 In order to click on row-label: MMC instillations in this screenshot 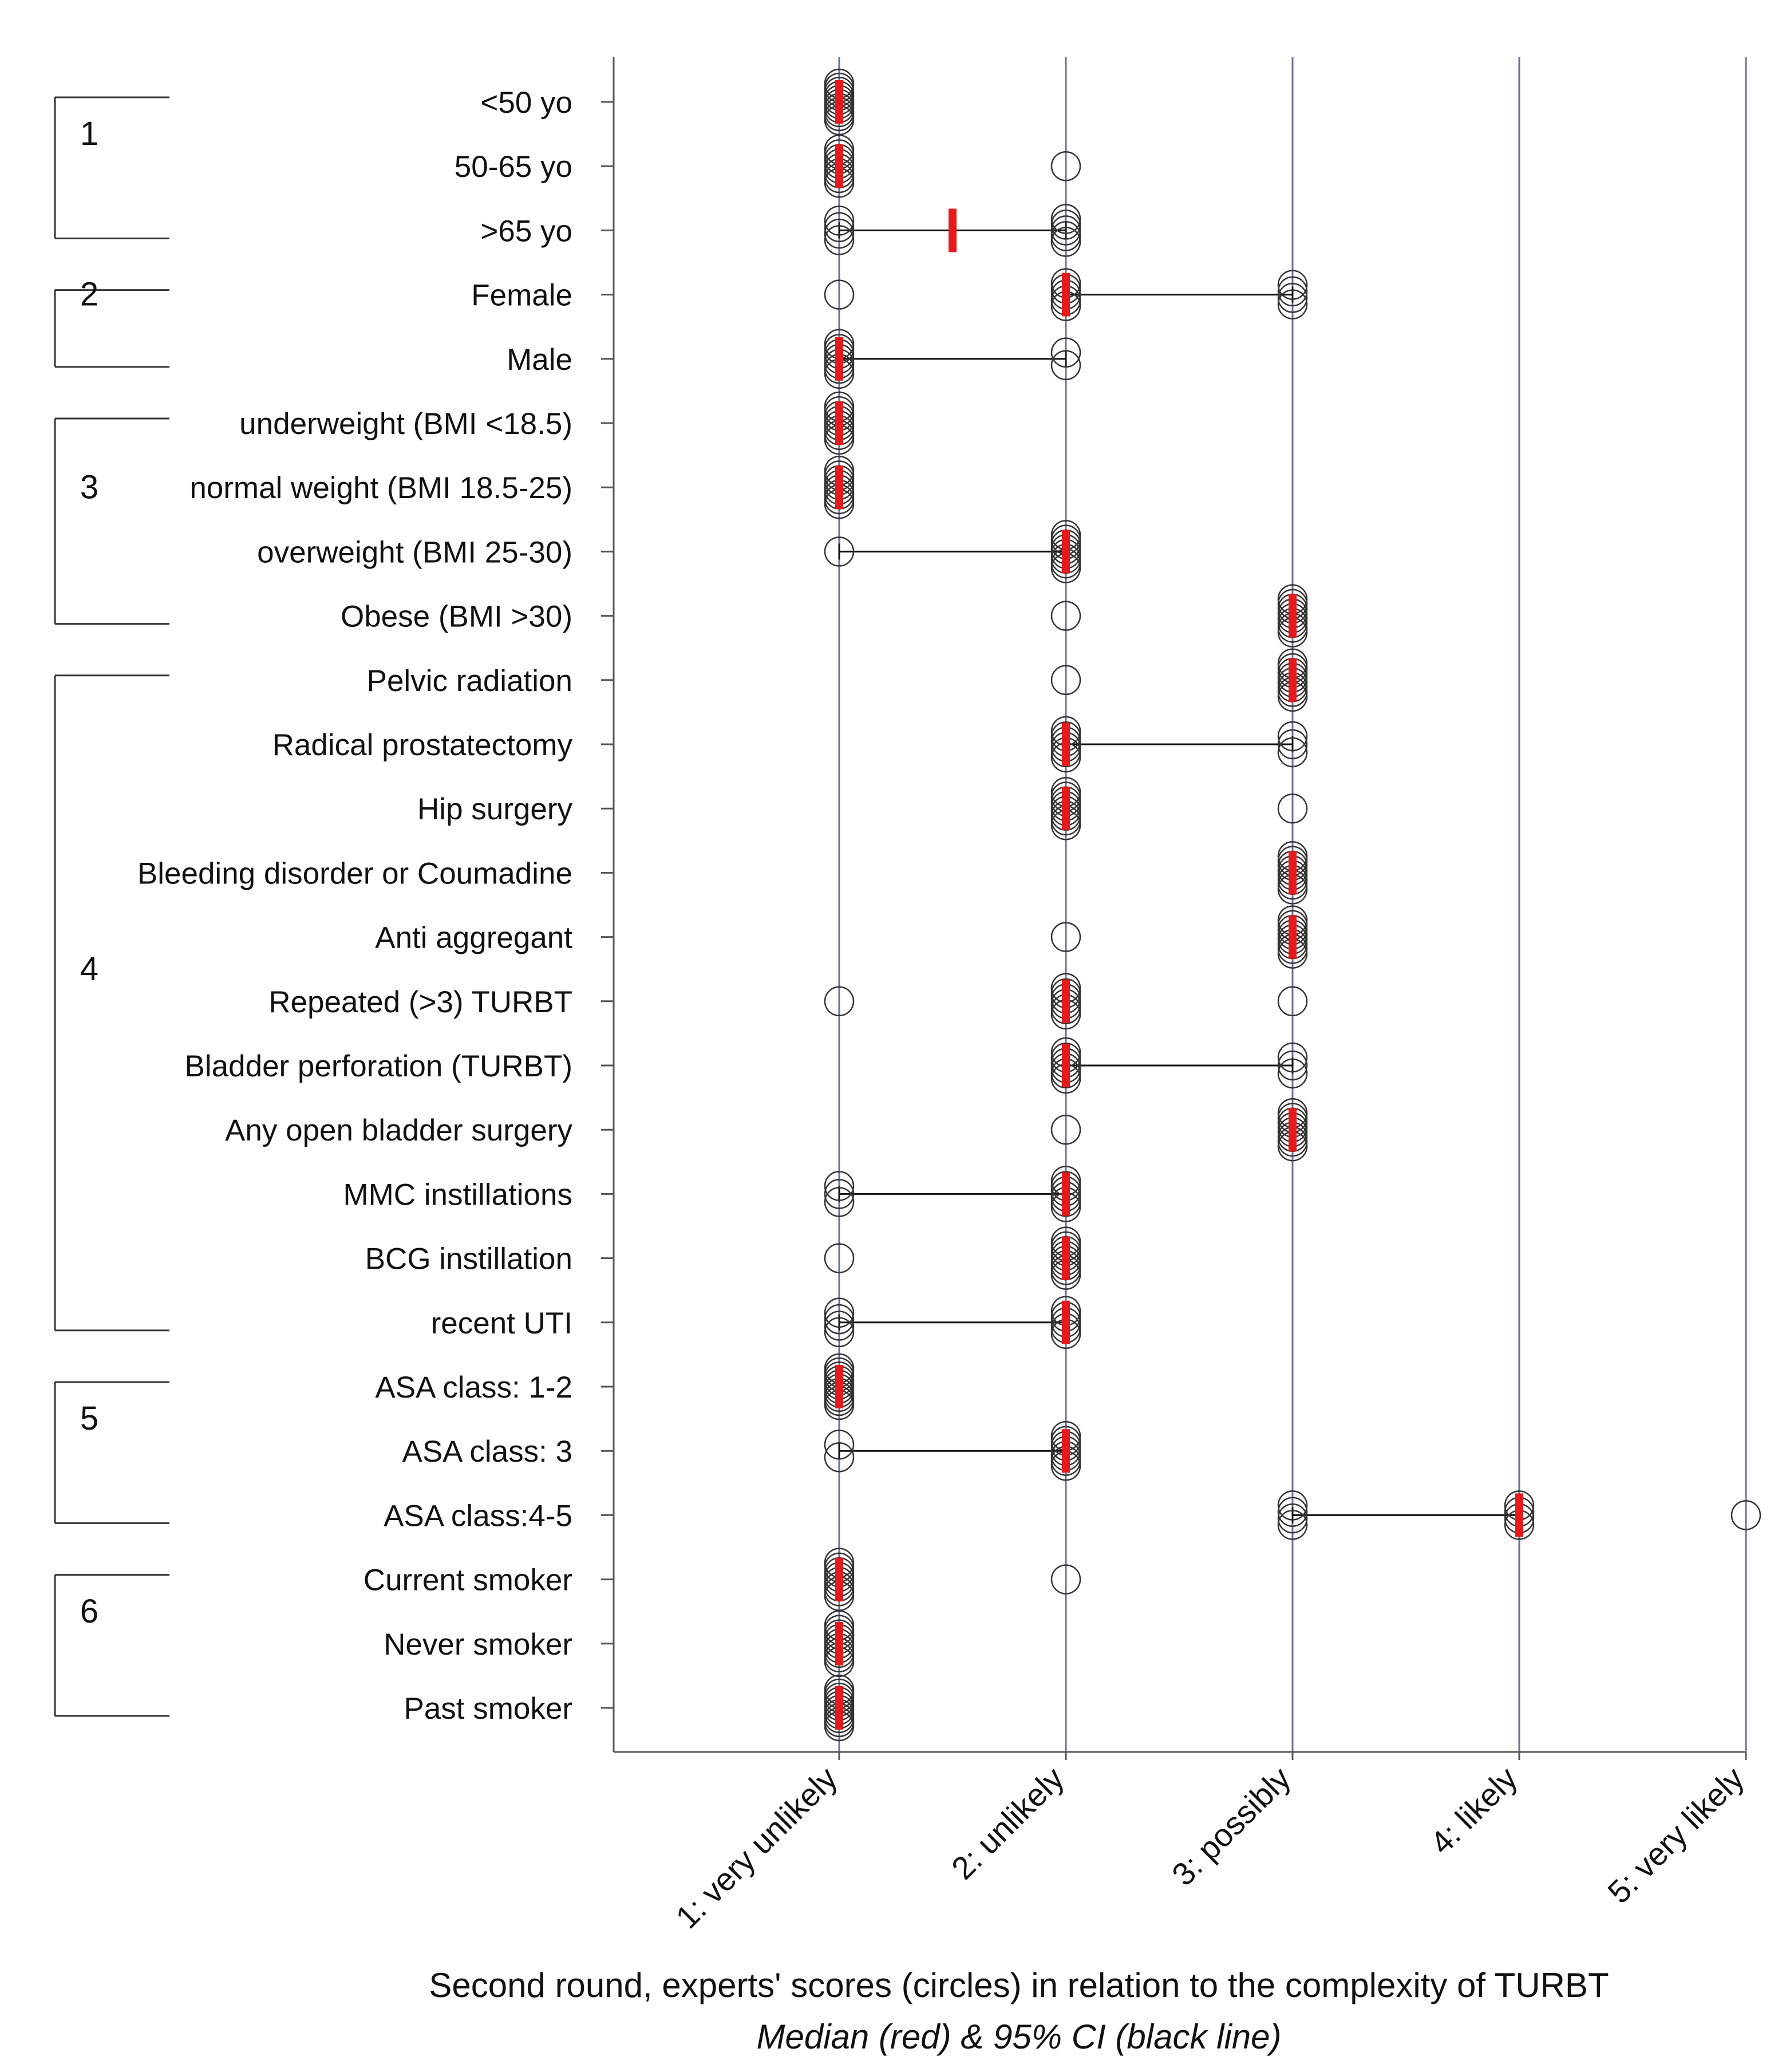, I will do `click(457, 1194)`.